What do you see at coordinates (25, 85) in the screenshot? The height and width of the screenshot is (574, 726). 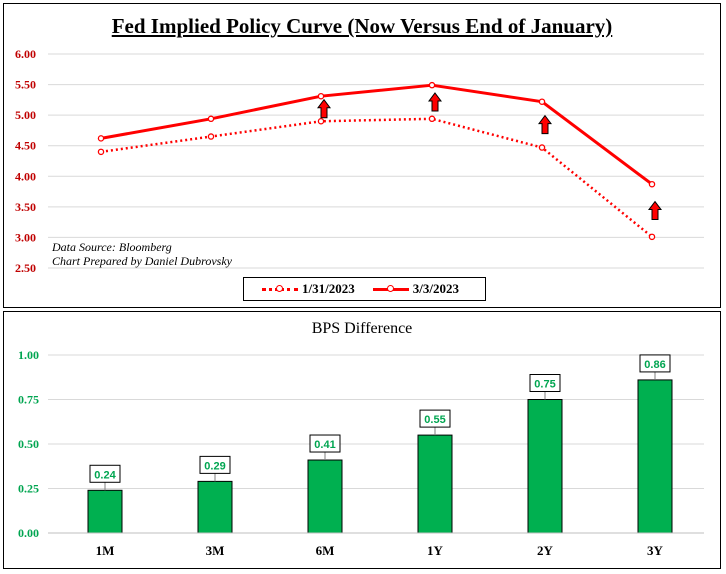 I see `y-tick-label: 5.50` at bounding box center [25, 85].